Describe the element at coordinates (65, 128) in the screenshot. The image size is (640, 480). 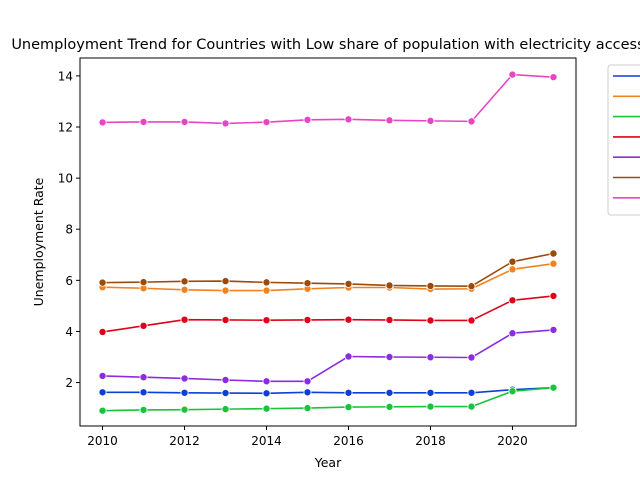
I see `y-tick-label: 12` at that location.